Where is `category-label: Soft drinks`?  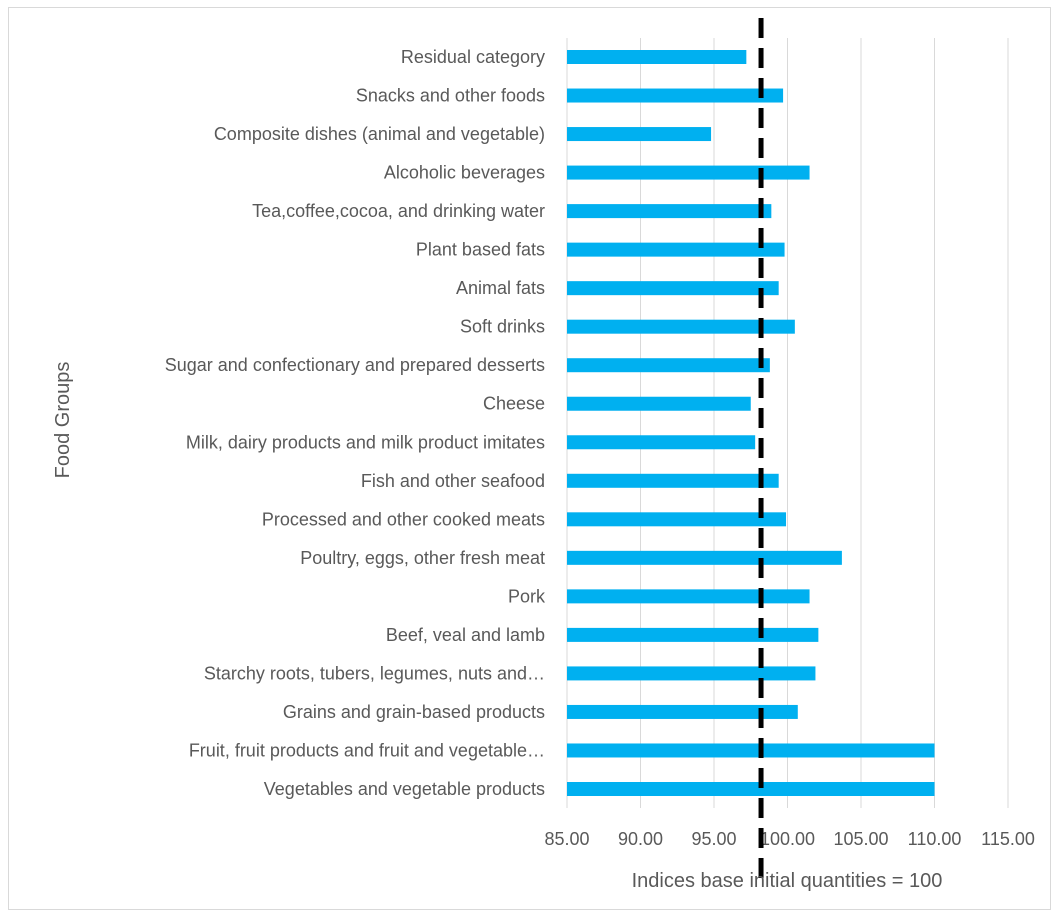
category-label: Soft drinks is located at coordinates (502, 327).